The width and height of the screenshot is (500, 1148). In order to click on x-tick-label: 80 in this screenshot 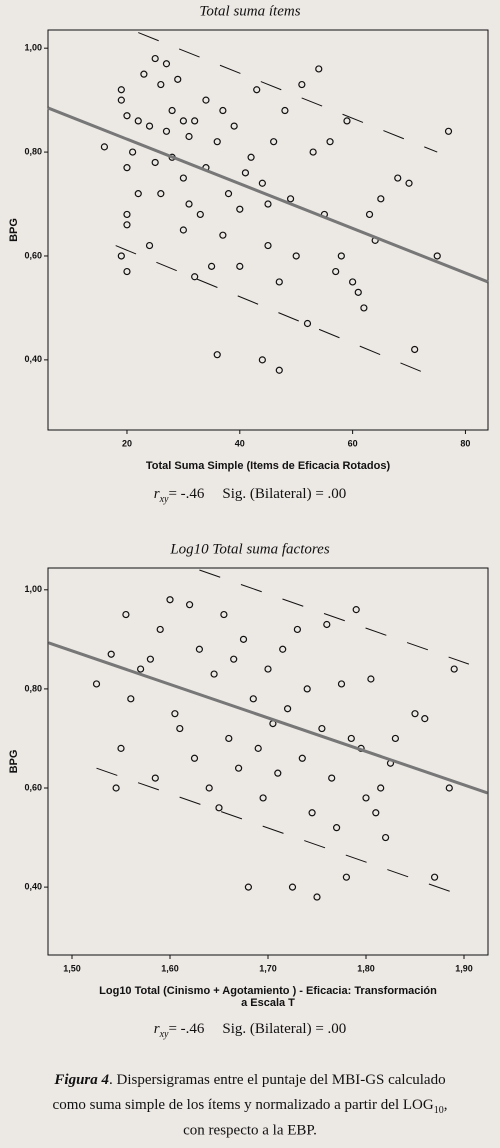, I will do `click(465, 443)`.